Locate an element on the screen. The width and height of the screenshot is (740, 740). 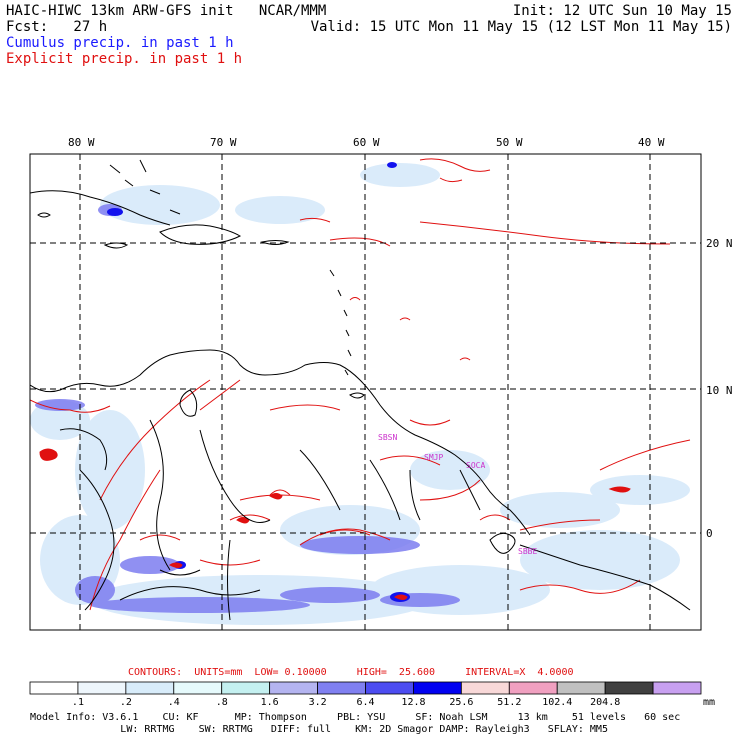
colorbar-label: 51.2 is located at coordinates (509, 702).